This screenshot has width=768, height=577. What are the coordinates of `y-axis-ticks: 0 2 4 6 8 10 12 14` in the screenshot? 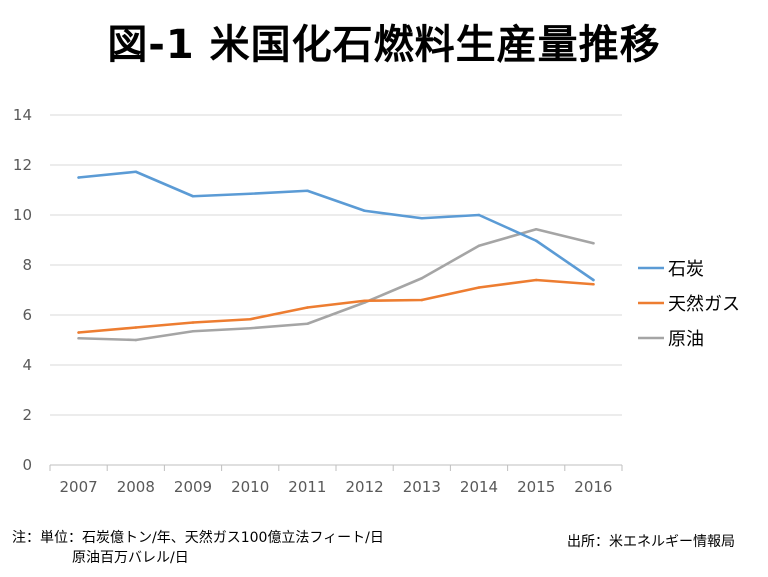 It's located at (22, 290).